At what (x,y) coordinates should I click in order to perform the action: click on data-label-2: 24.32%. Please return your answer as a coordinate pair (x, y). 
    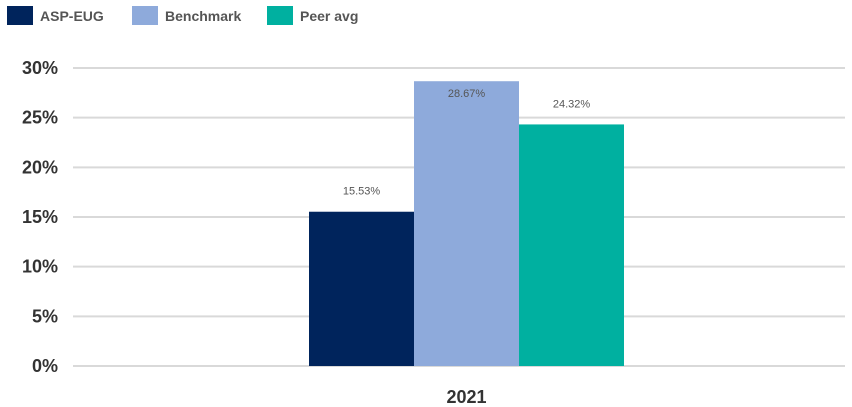
    Looking at the image, I should click on (572, 104).